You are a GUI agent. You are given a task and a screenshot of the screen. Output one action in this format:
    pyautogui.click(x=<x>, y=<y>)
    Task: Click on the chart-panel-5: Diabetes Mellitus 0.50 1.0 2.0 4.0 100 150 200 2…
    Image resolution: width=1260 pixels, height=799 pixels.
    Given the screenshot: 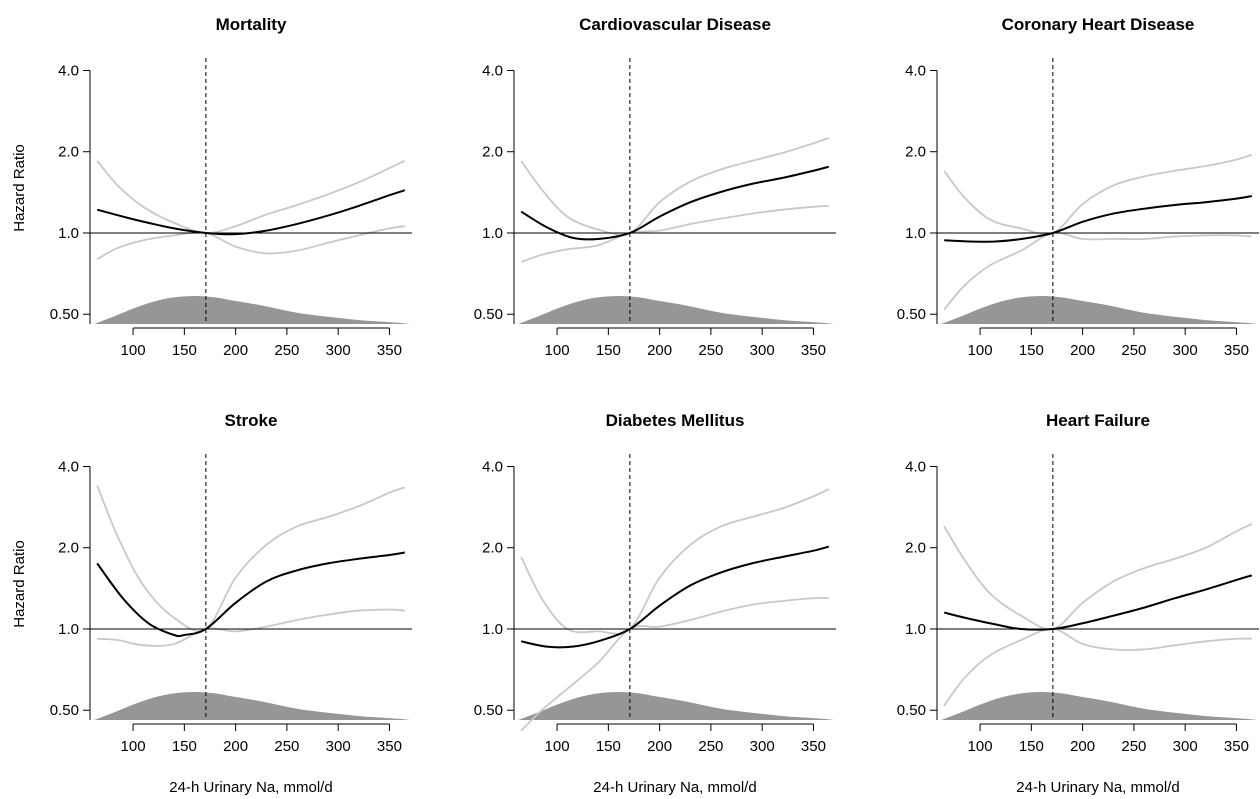 What is the action you would take?
    pyautogui.click(x=655, y=603)
    